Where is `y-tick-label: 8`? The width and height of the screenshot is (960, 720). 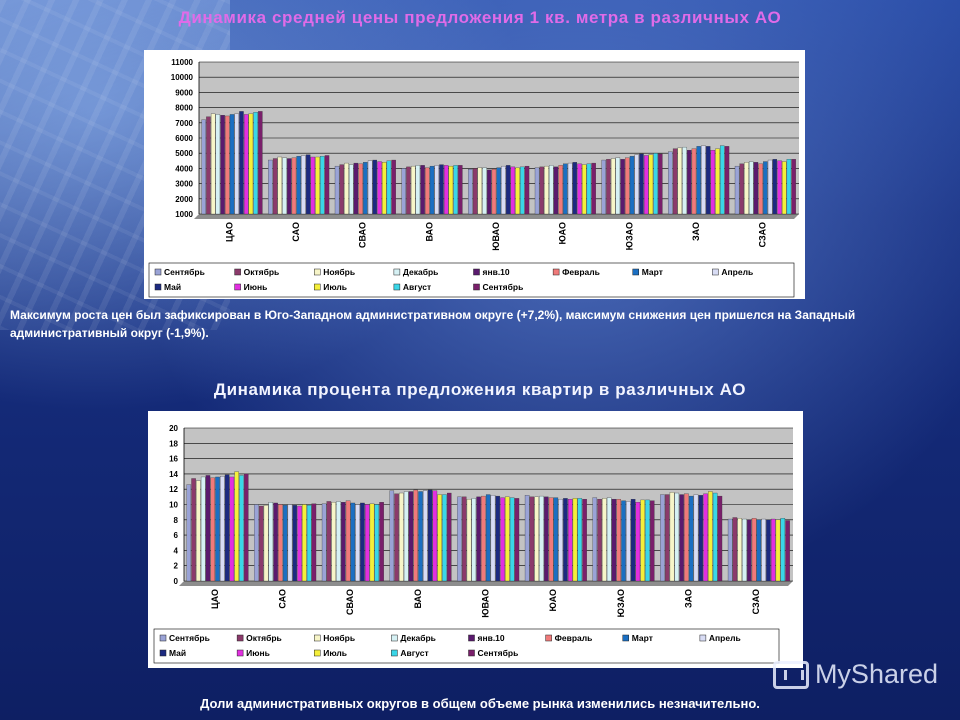 y-tick-label: 8 is located at coordinates (176, 520).